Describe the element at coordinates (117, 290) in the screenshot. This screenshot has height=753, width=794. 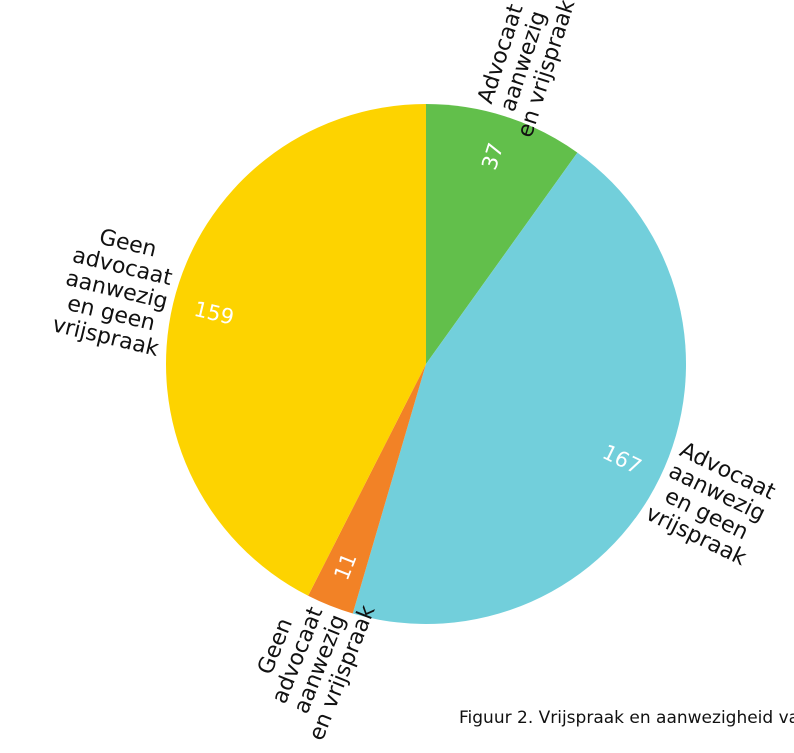
I see `slice-label-geen-advocaat-aanwezig-en-geen-vrijspraak: Geenadvocaataanwezigen geenvrijspraak` at that location.